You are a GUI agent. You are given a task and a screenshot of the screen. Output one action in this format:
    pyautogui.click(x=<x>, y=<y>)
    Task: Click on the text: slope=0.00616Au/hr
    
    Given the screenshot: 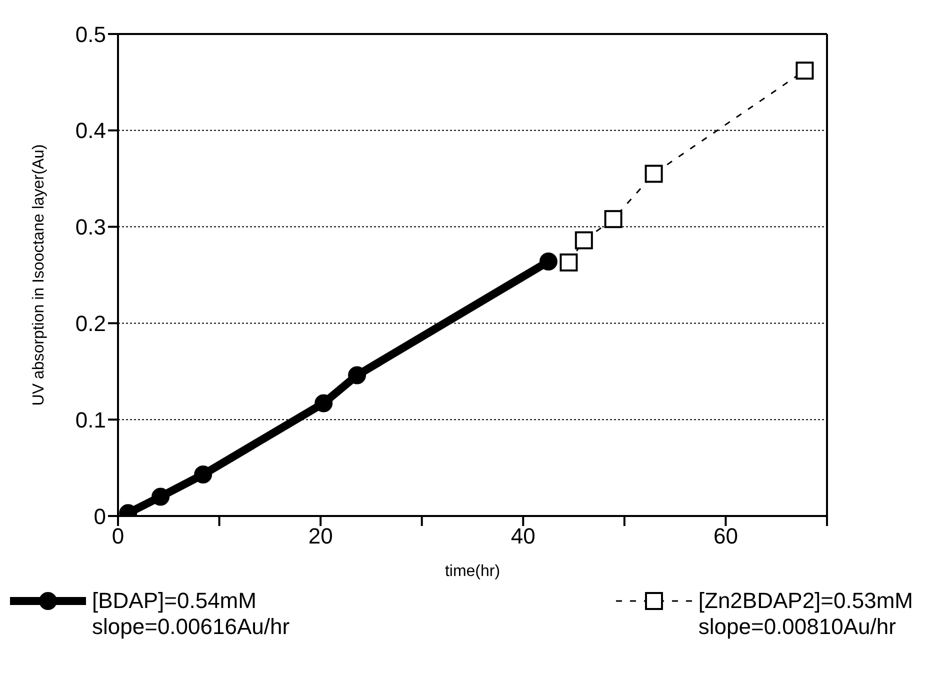 What is the action you would take?
    pyautogui.click(x=191, y=627)
    